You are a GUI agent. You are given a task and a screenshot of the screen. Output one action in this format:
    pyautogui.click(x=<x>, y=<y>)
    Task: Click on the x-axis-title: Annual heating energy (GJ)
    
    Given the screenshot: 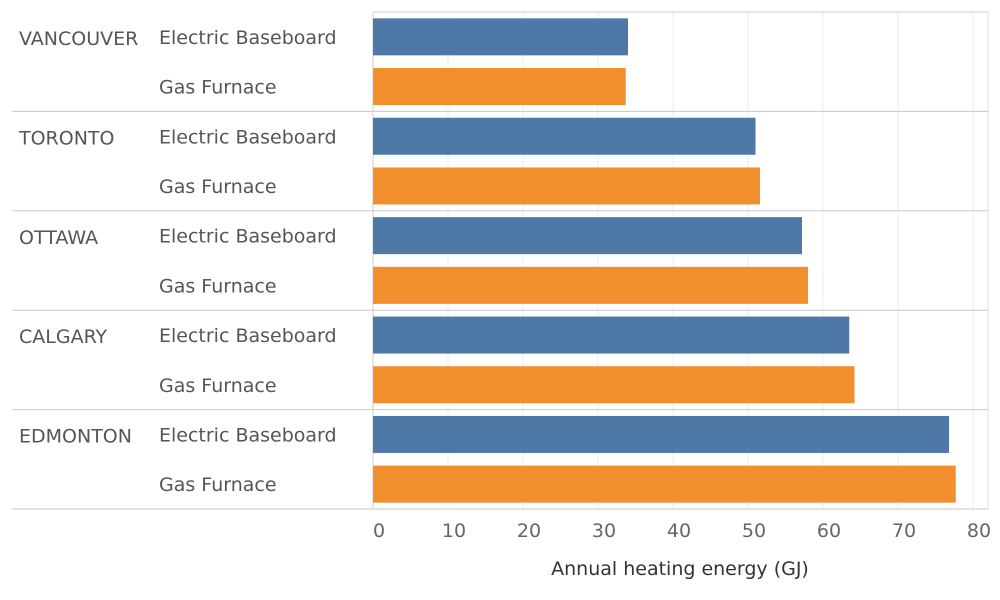 What is the action you would take?
    pyautogui.click(x=680, y=569)
    